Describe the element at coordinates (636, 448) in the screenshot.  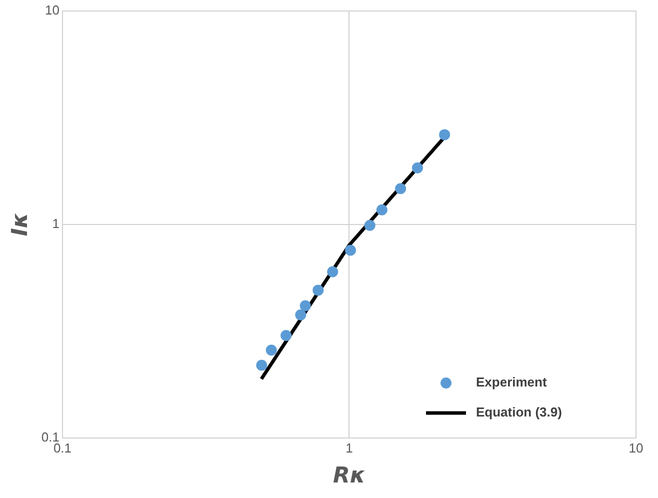
I see `x-tick-label: 10` at that location.